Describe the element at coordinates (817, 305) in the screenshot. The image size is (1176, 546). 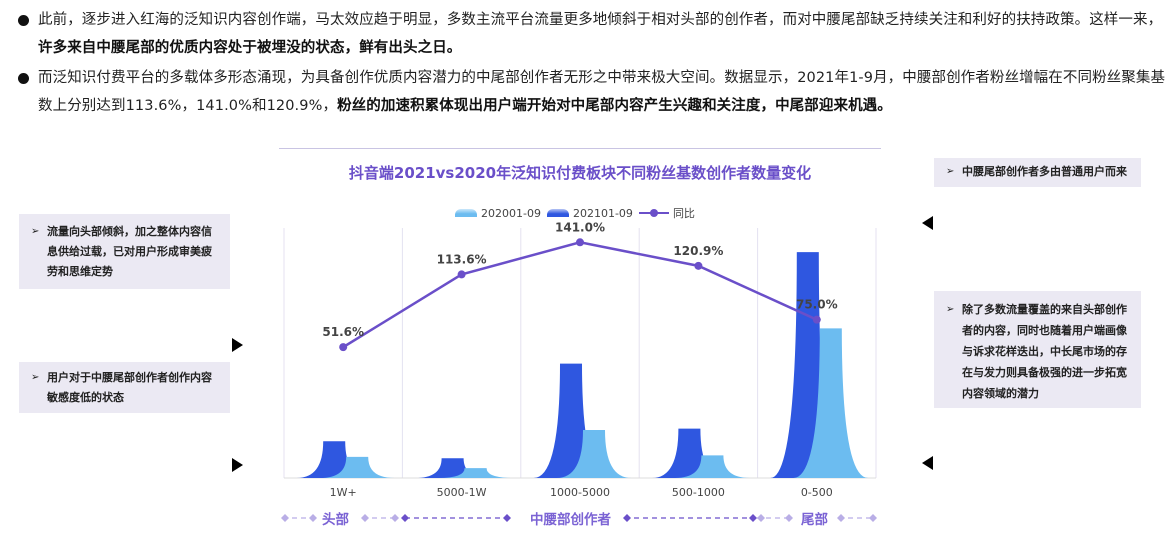
I see `svg-text: 75.0%` at that location.